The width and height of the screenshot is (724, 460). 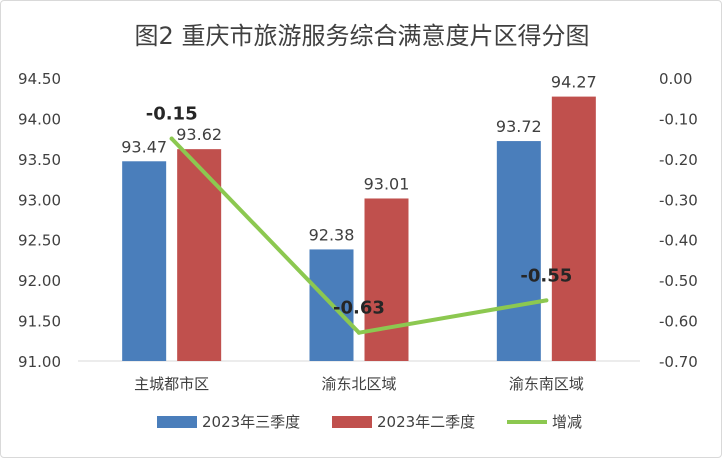 What do you see at coordinates (39, 281) in the screenshot?
I see `y-left-tick-label: 92.00` at bounding box center [39, 281].